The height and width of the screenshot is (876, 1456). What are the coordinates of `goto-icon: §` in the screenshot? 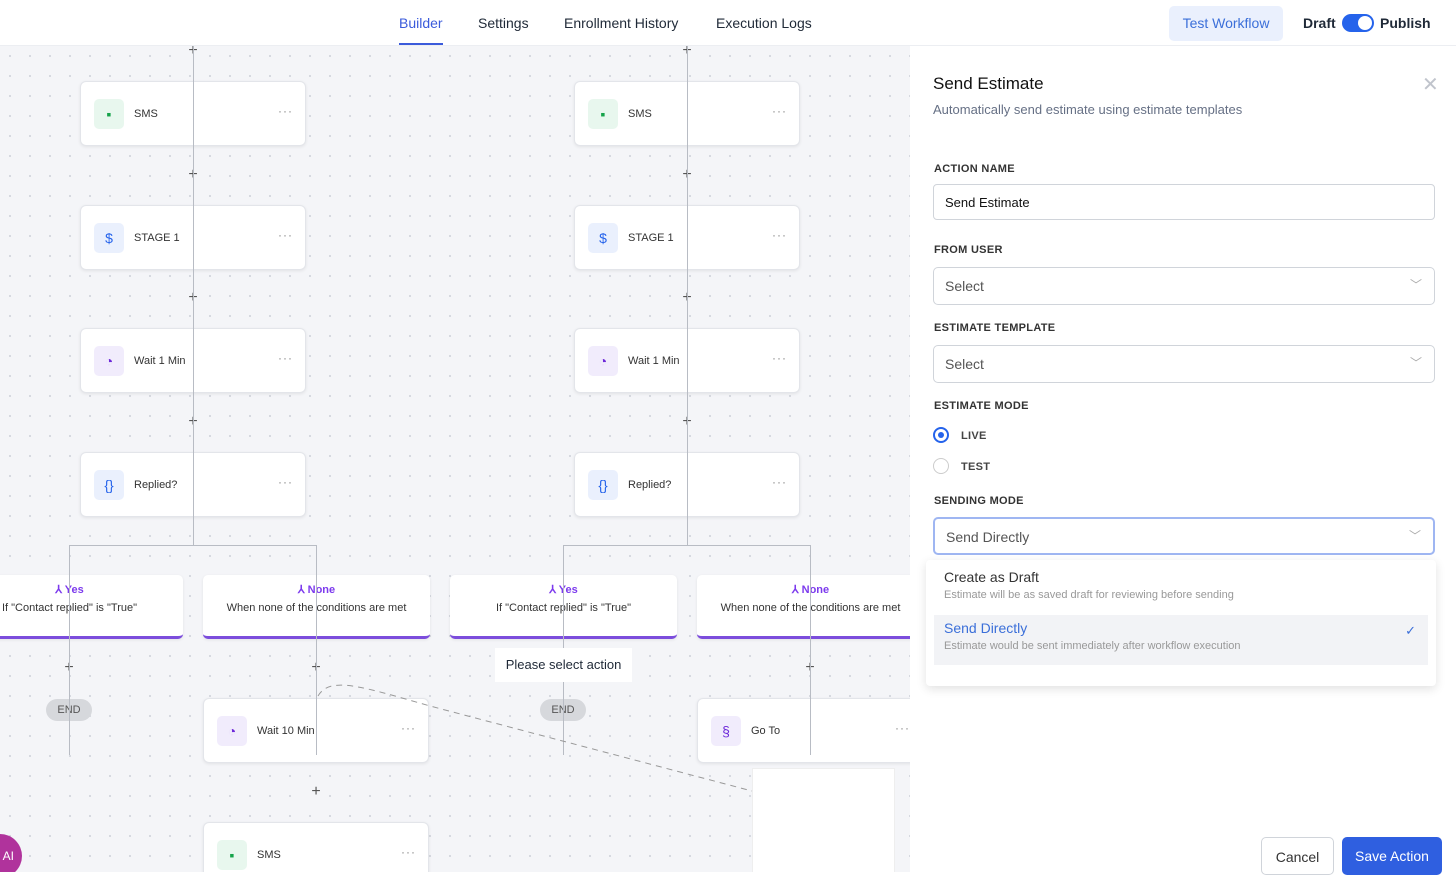 It's located at (726, 731).